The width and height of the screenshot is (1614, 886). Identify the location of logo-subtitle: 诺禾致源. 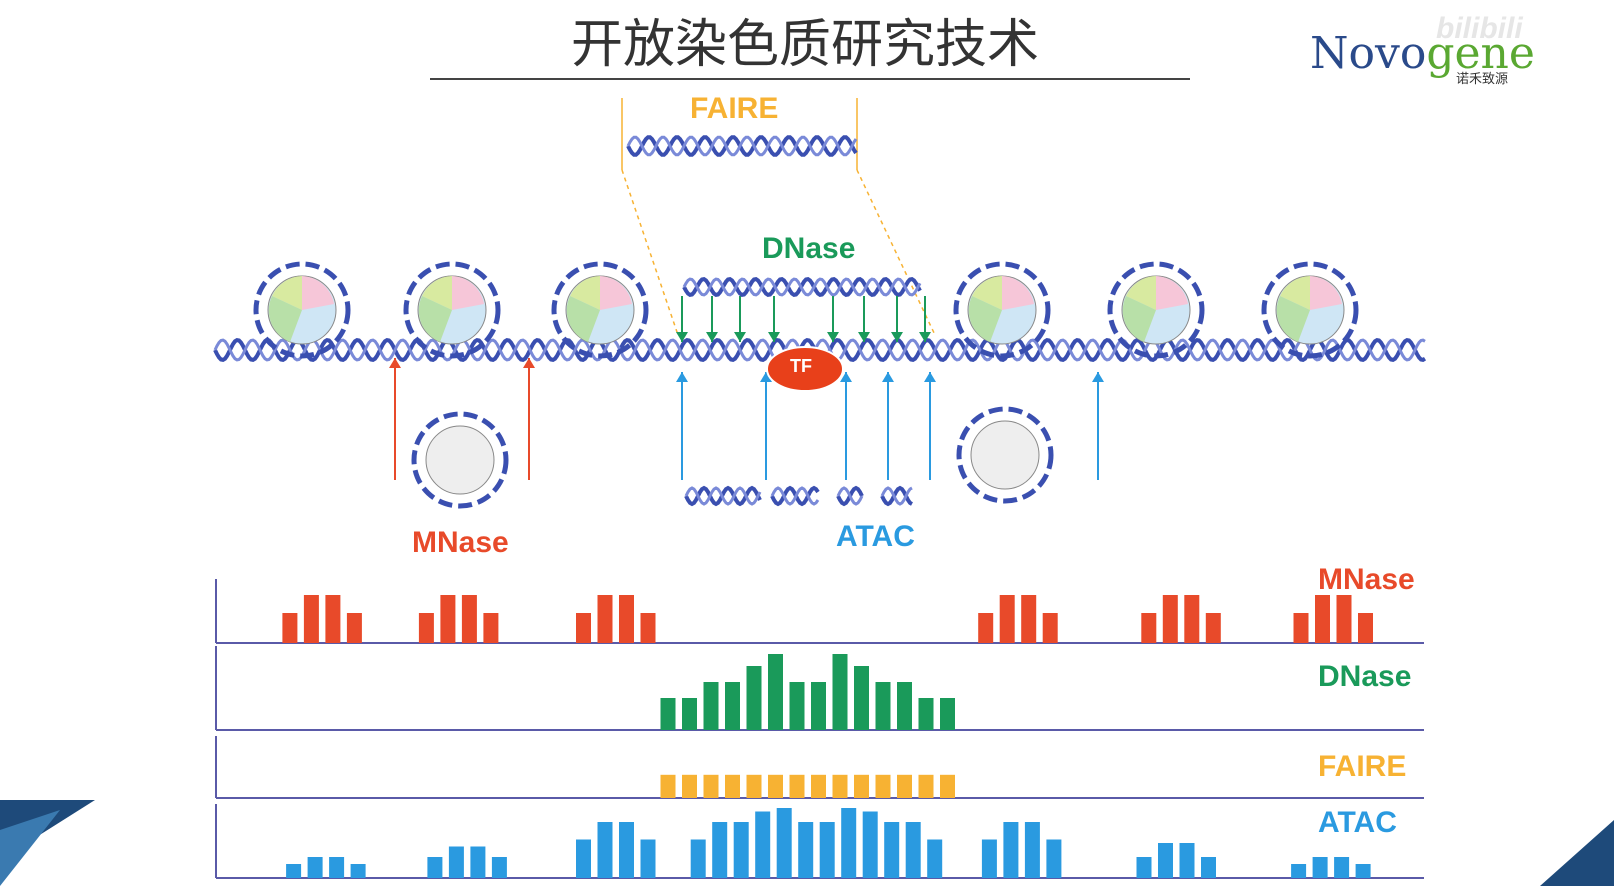
(1482, 79).